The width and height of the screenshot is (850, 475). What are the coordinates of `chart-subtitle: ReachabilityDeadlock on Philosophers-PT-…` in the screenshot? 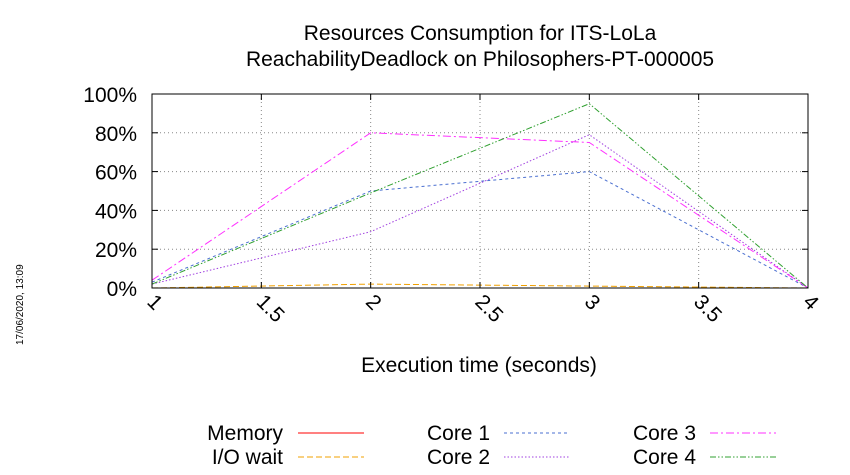 It's located at (480, 59).